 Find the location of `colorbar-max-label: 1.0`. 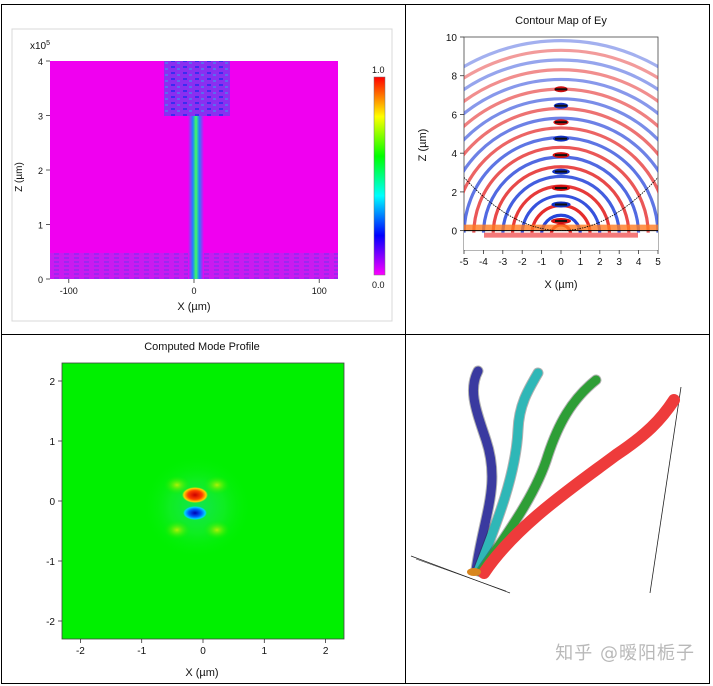

colorbar-max-label: 1.0 is located at coordinates (378, 70).